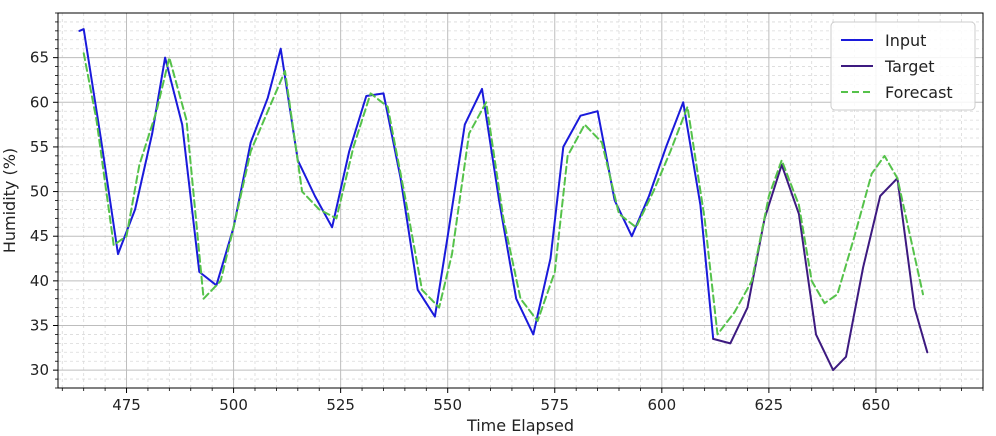 The image size is (996, 436). I want to click on y-tick-label: 50, so click(39, 192).